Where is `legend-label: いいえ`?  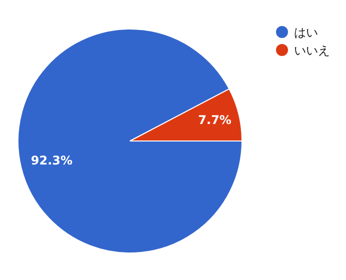
legend-label: いいえ is located at coordinates (312, 51).